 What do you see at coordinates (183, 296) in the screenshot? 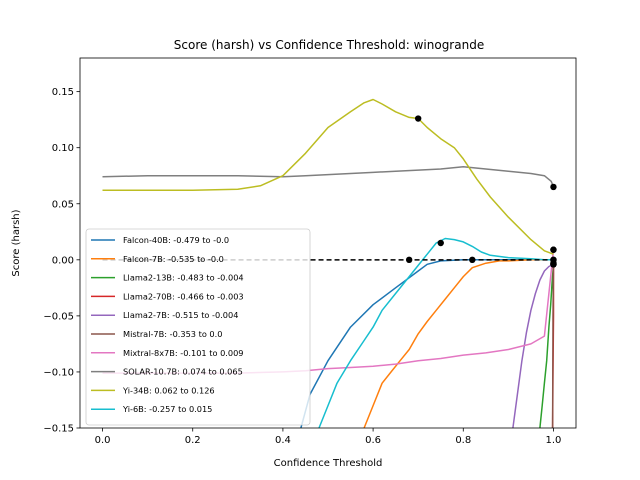
I see `legend-entry: Llama2-70B: -0.466 to -0.003` at bounding box center [183, 296].